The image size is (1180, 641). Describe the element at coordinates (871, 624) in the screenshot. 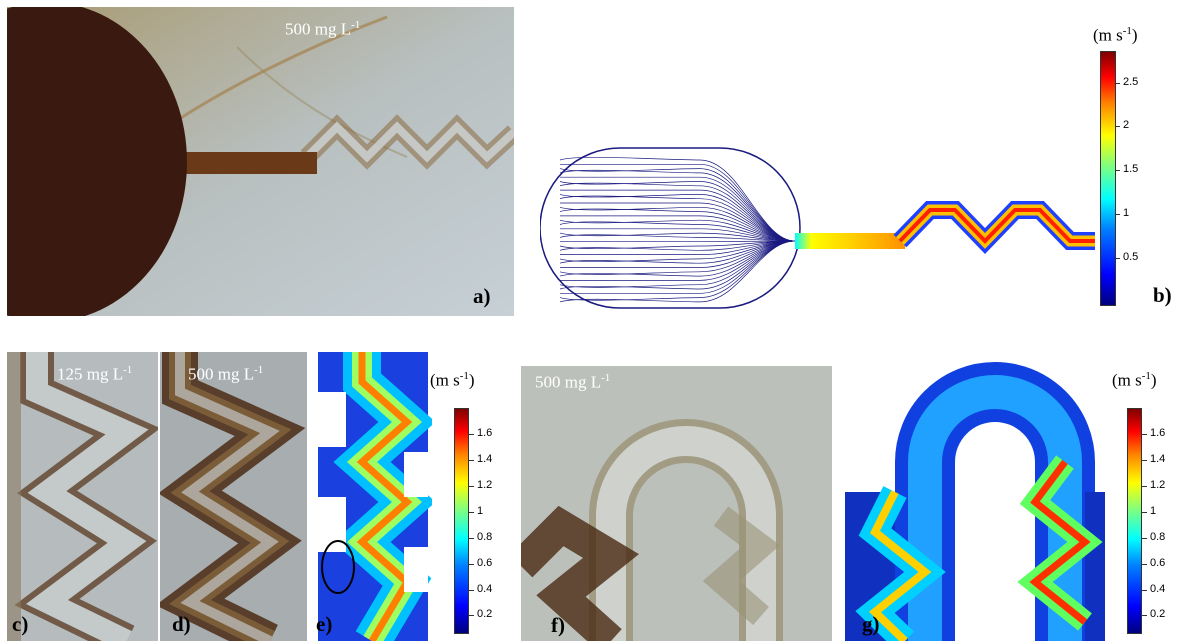

I see `panel-label-g: g)` at that location.